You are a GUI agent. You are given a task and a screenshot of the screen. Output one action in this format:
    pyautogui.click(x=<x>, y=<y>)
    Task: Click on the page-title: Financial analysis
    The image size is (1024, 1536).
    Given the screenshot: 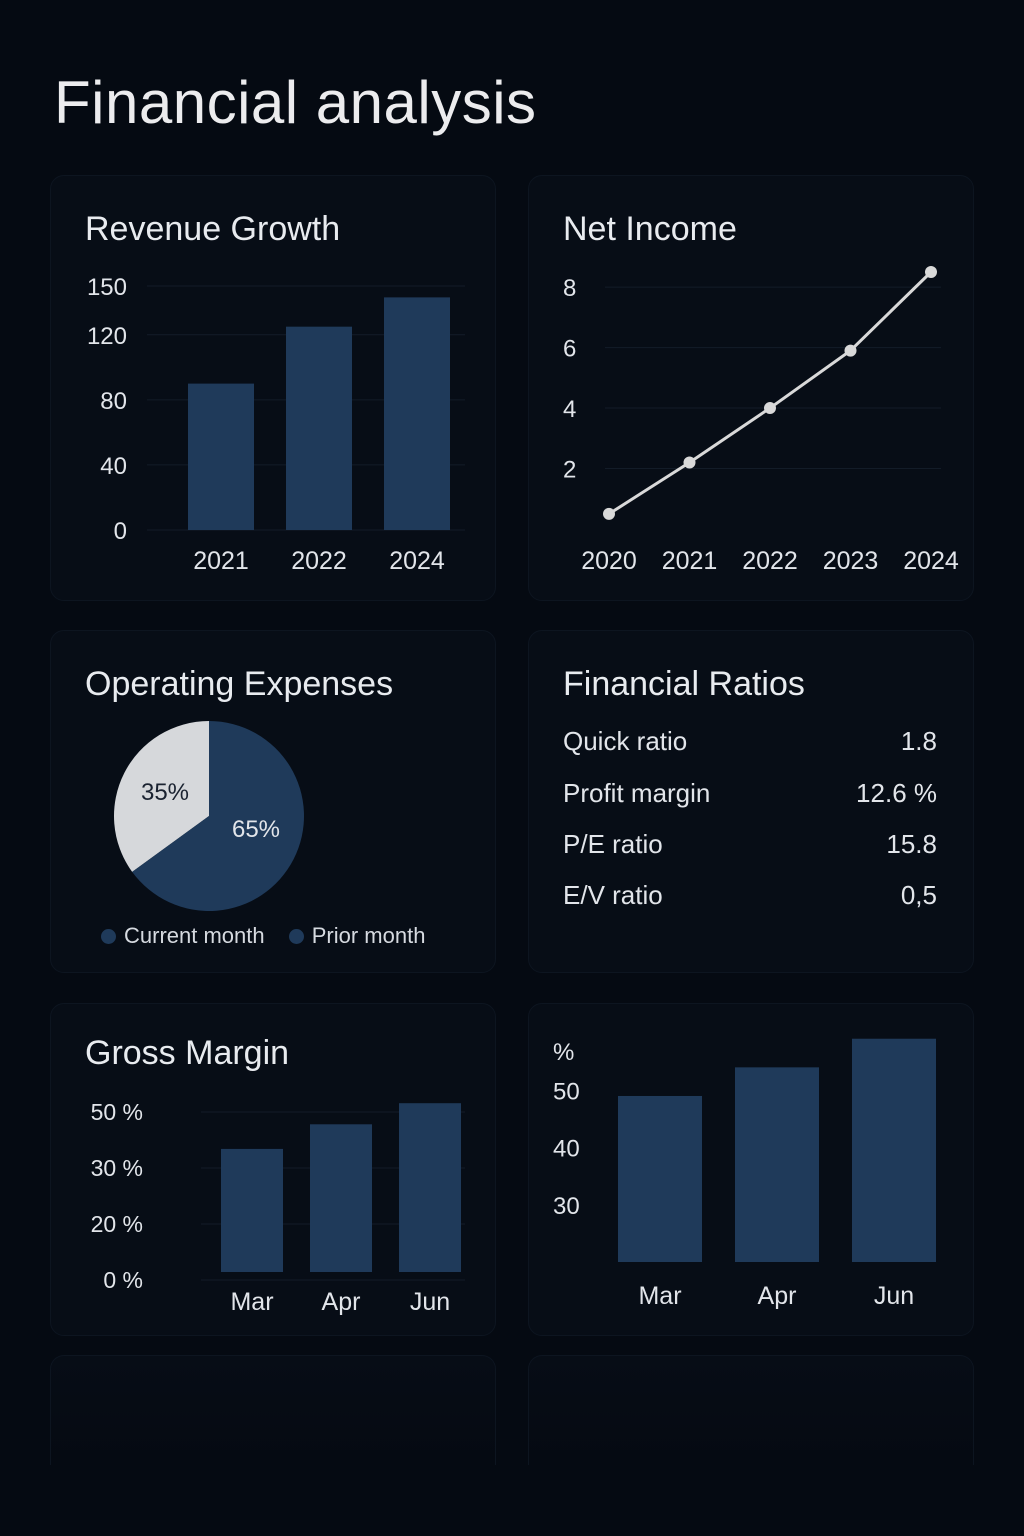 What is the action you would take?
    pyautogui.click(x=295, y=102)
    